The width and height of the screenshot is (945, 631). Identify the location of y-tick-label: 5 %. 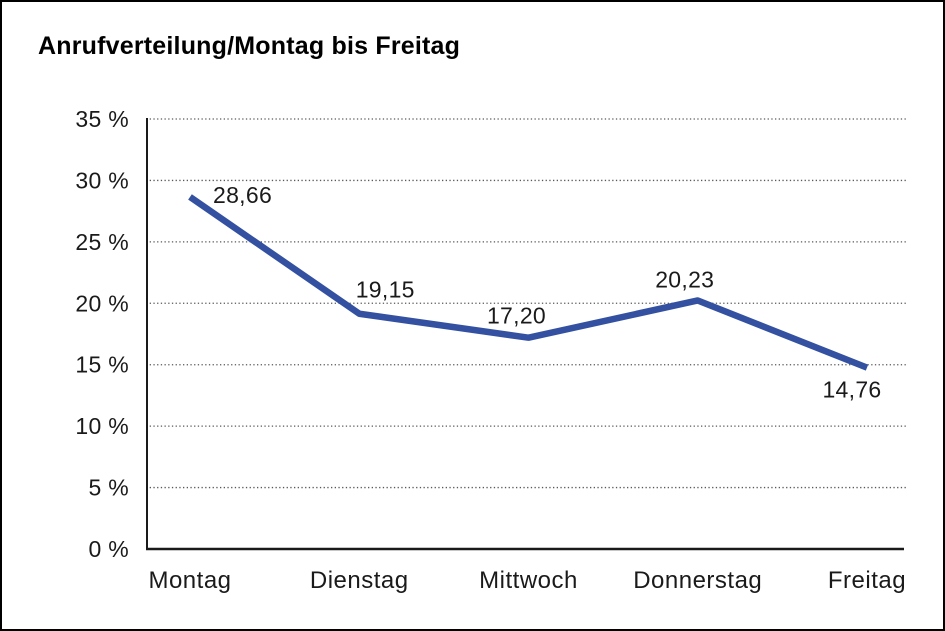
(108, 488).